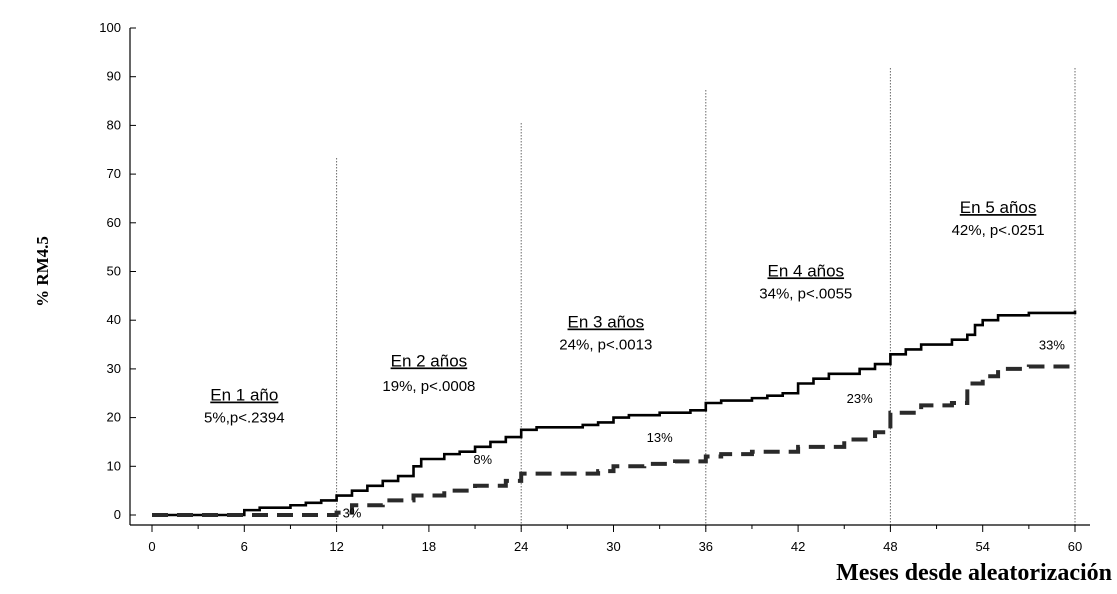 The width and height of the screenshot is (1117, 594). Describe the element at coordinates (998, 230) in the screenshot. I see `annotation-subtitle: 42%, p<.0251` at that location.